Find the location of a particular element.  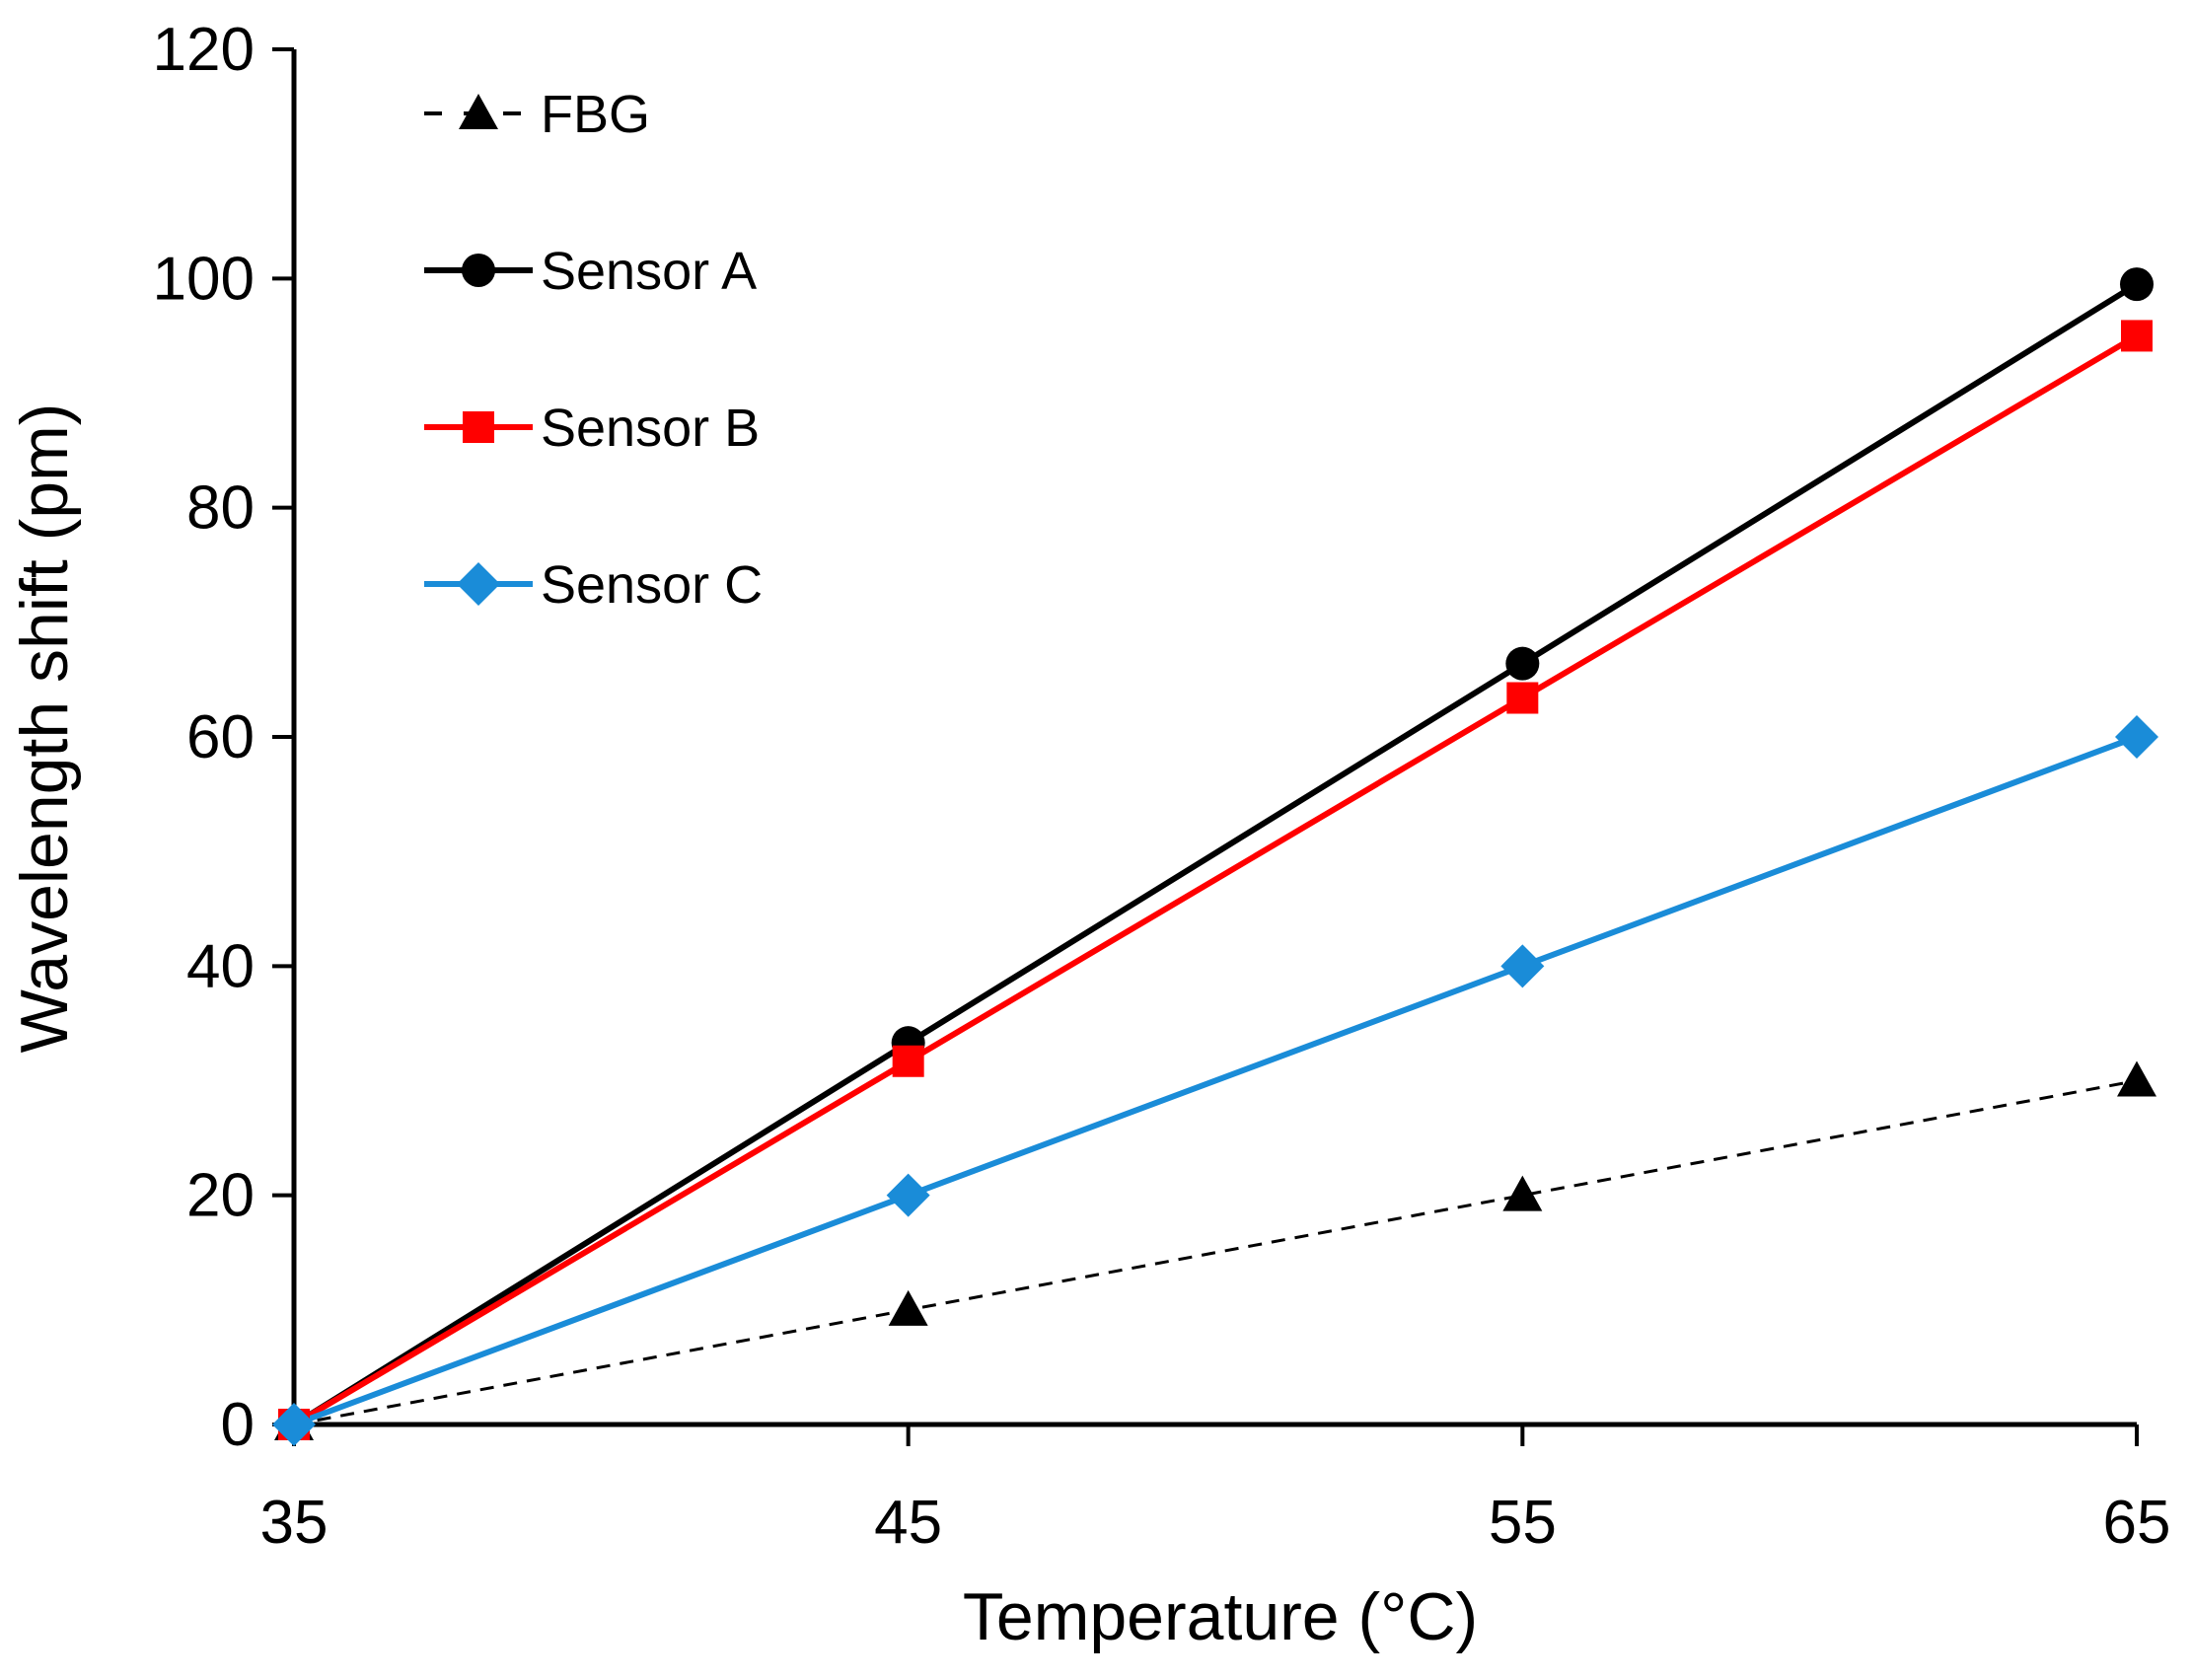

legend-item-sensor-a: Sensor A is located at coordinates (590, 271).